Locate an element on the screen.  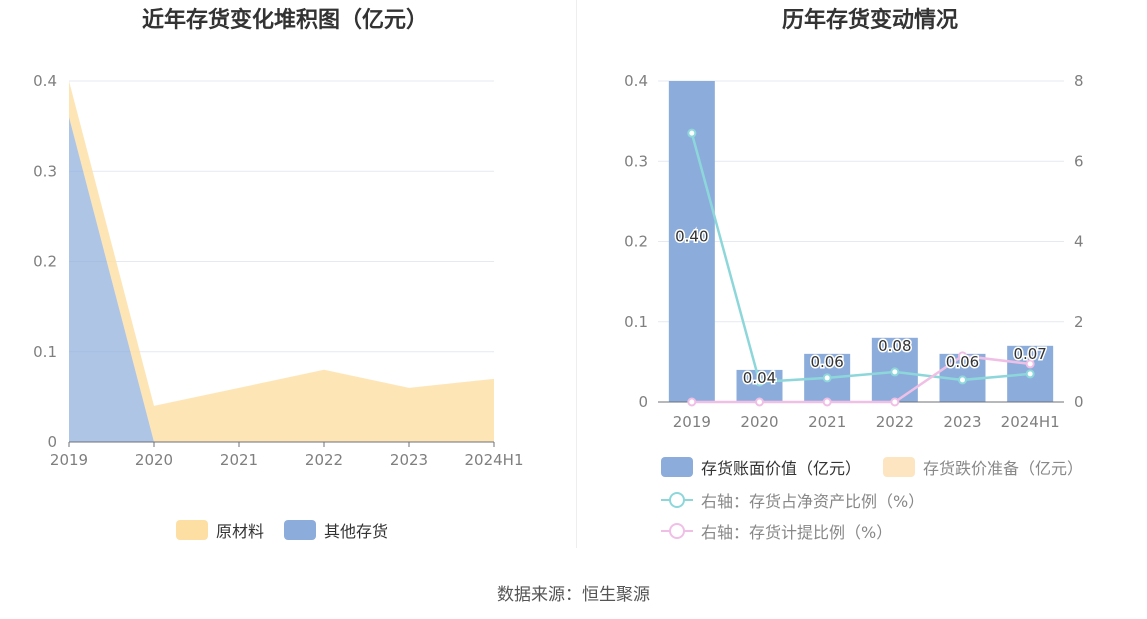
legend-label-book-value: 存货账面价值（亿元） is located at coordinates (781, 468).